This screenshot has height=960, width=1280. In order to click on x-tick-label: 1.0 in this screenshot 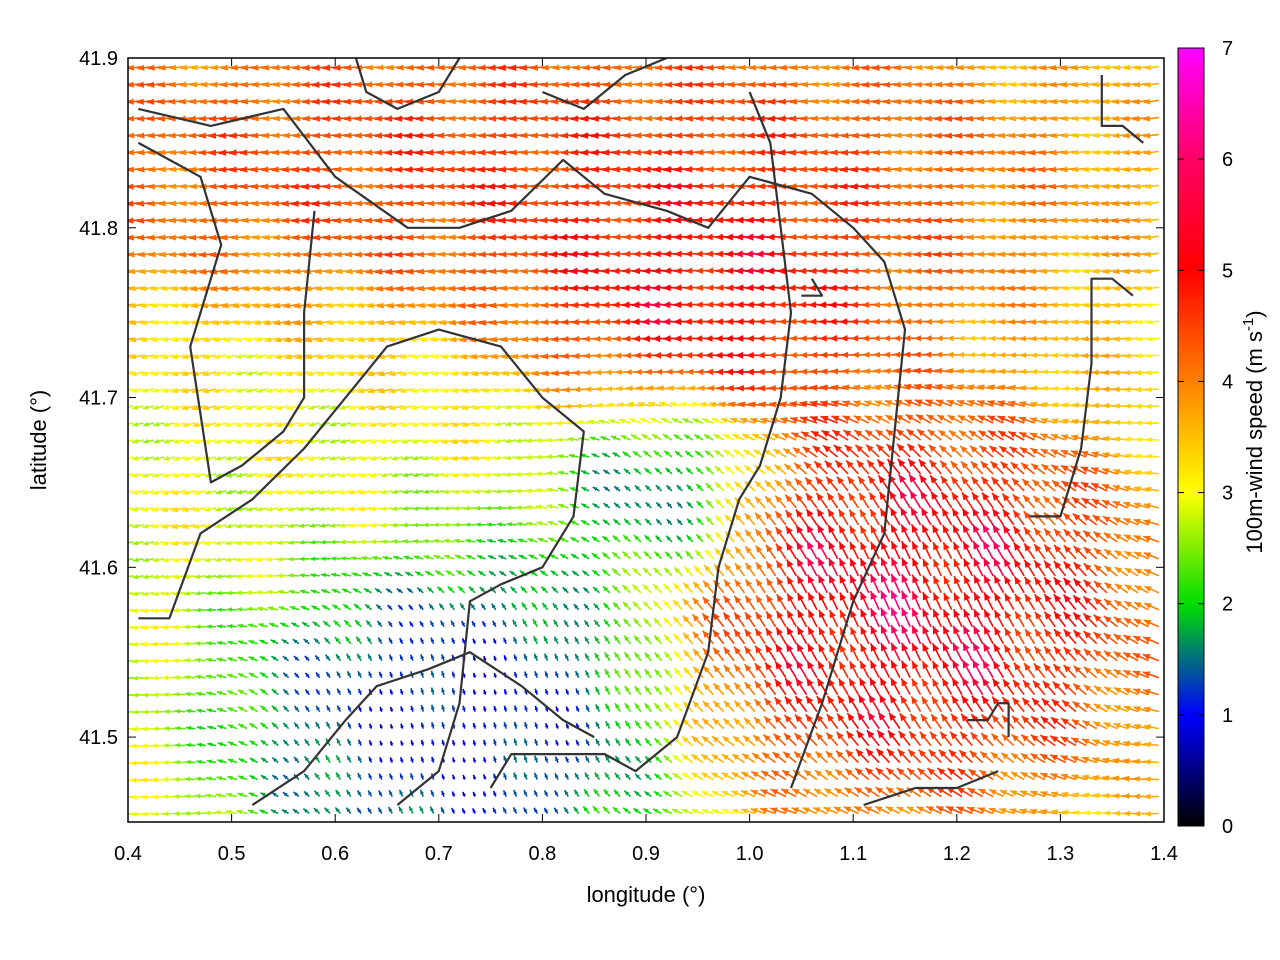, I will do `click(750, 854)`.